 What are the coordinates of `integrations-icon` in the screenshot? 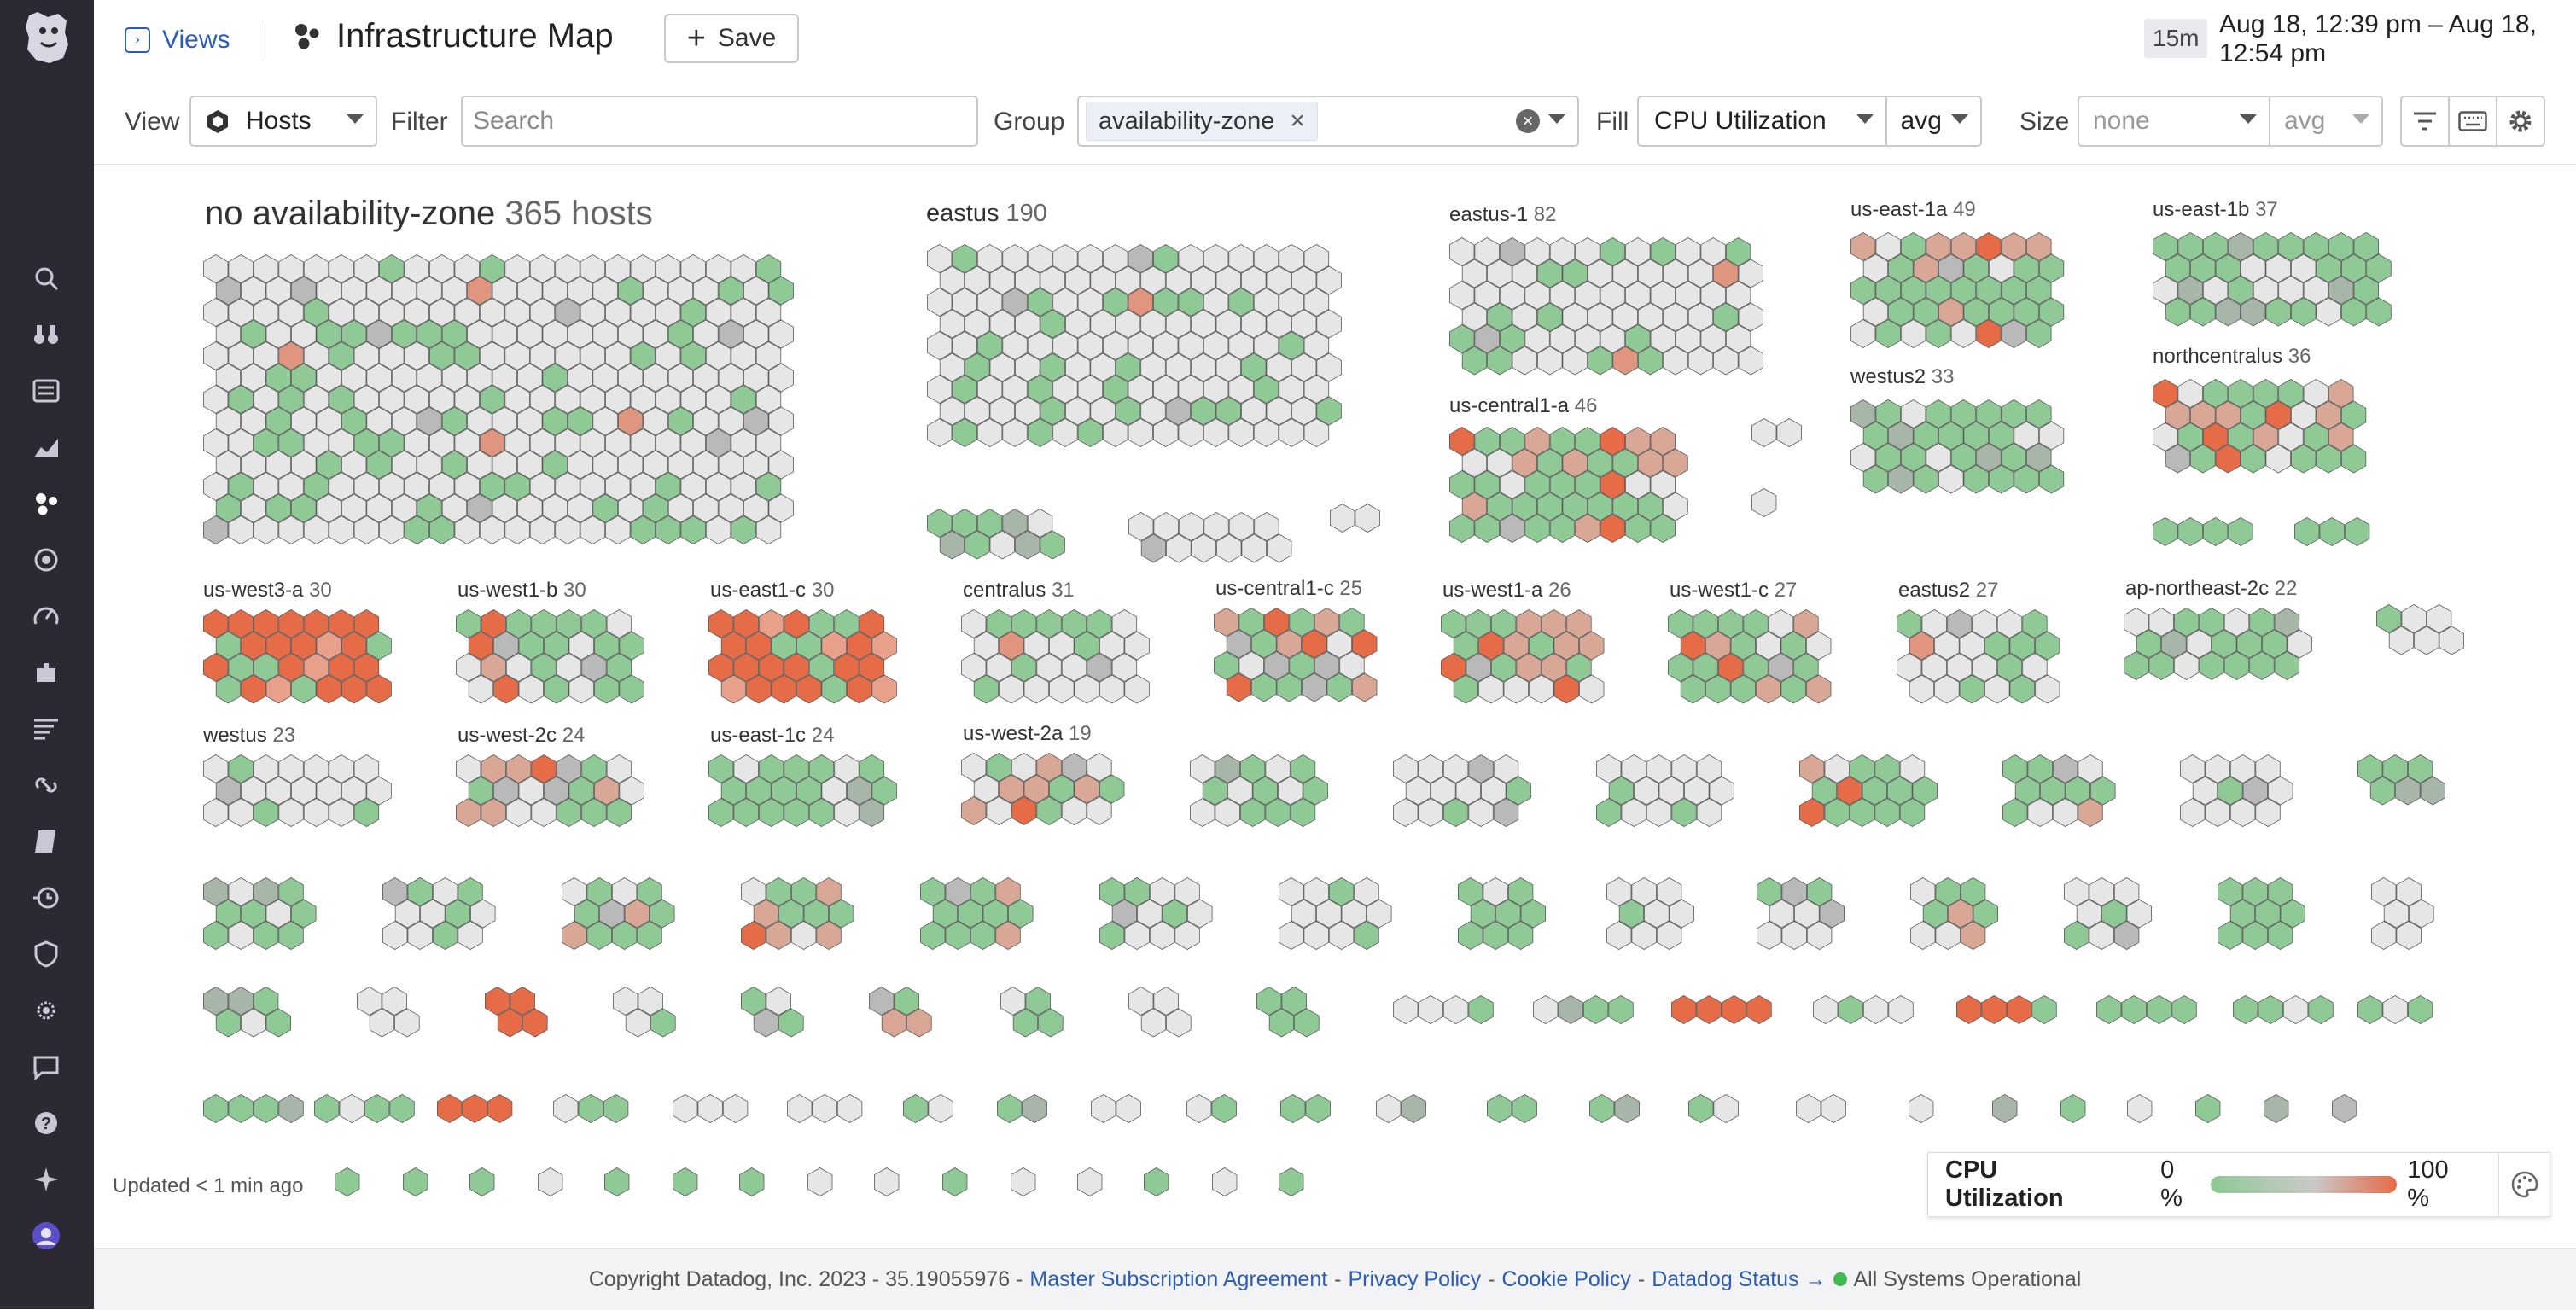 It's located at (46, 672).